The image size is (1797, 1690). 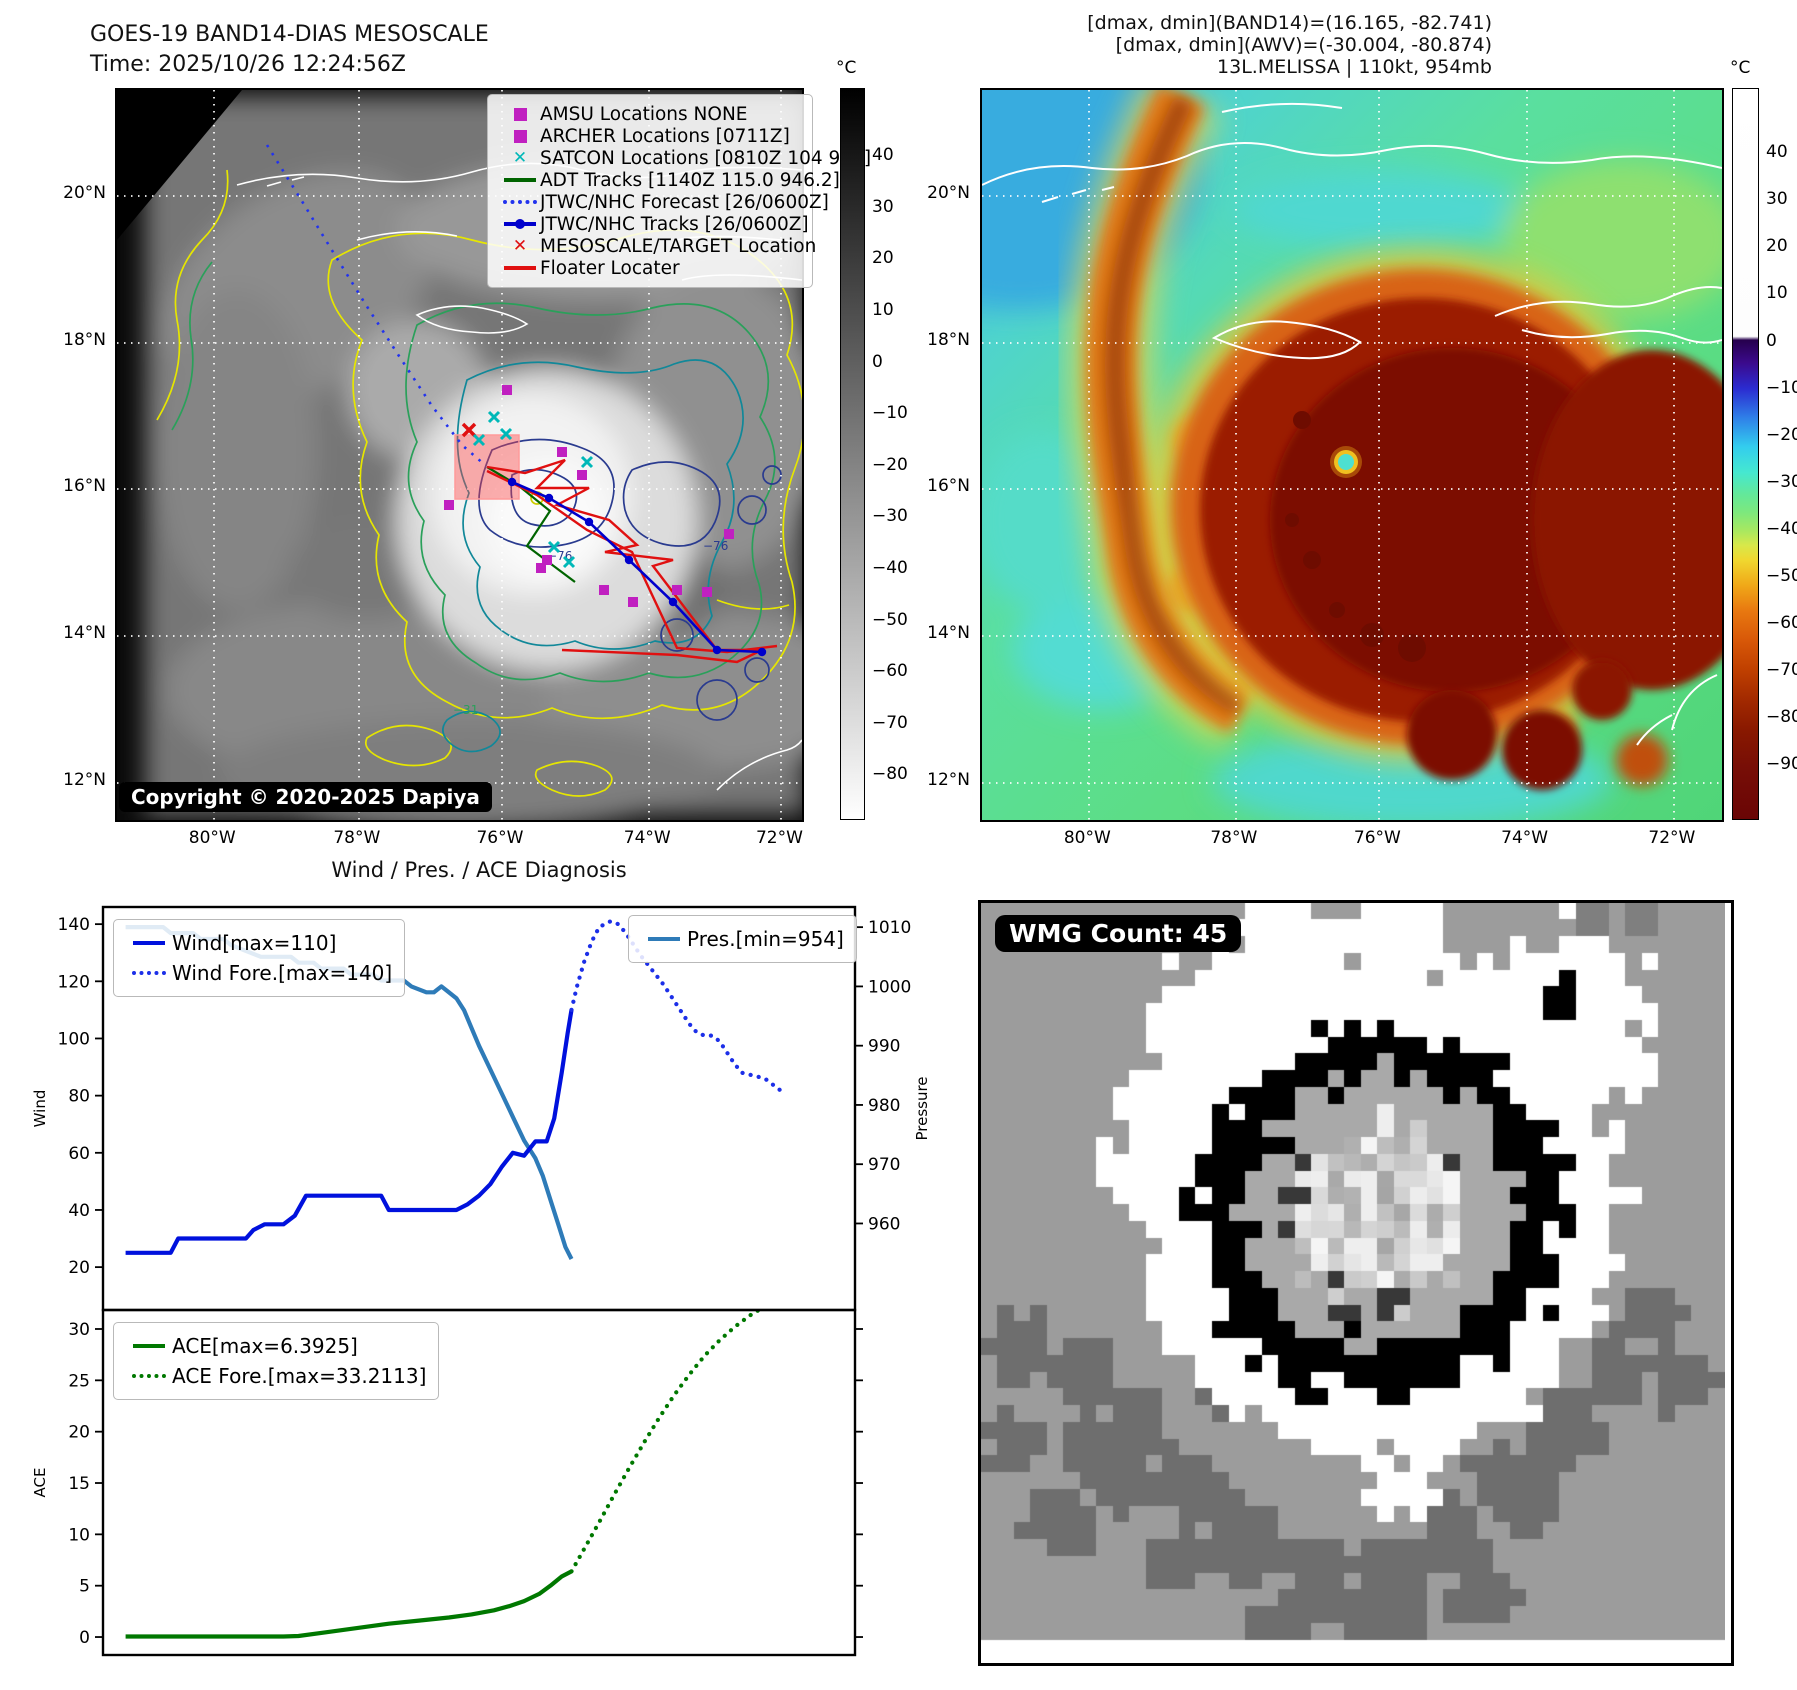 I want to click on wmg-count-badge: WMG Count: 45, so click(x=1118, y=933).